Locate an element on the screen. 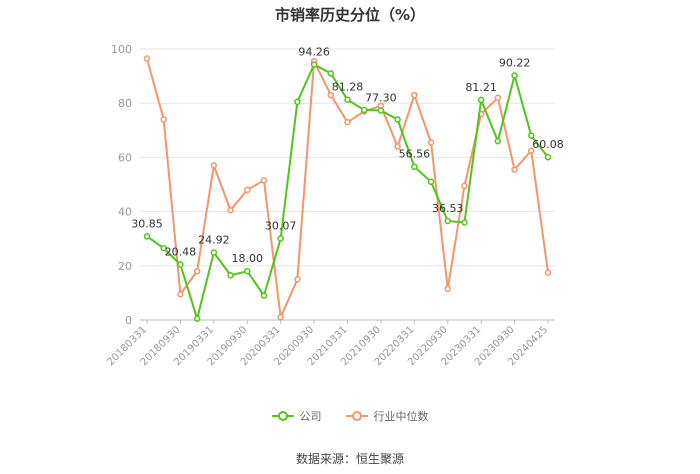  data-label: 20.48 is located at coordinates (181, 251).